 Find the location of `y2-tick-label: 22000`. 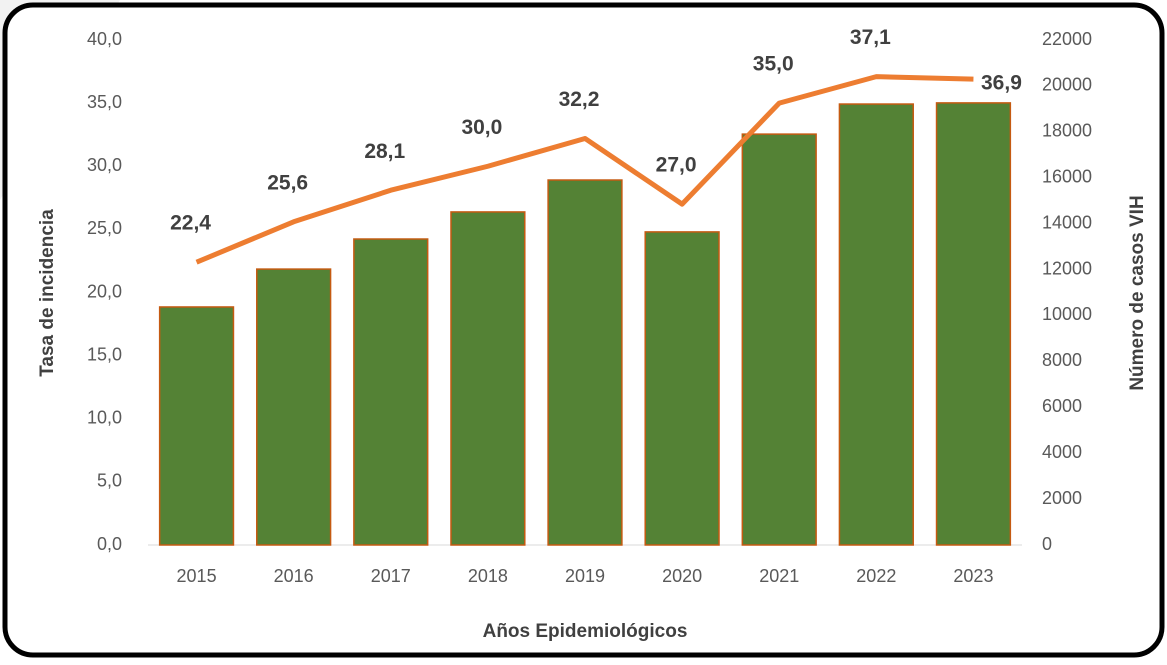

y2-tick-label: 22000 is located at coordinates (1067, 39).